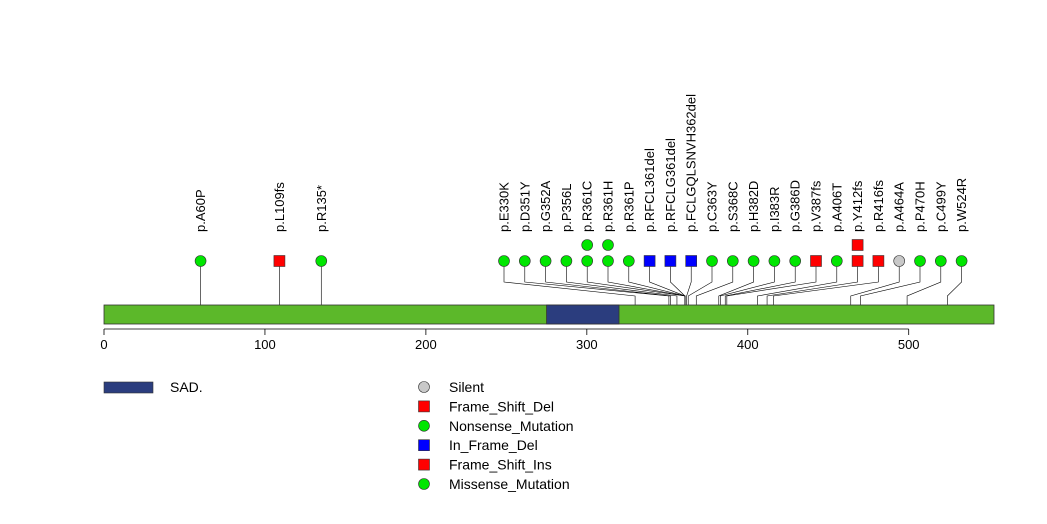  I want to click on mutation-label: p.V387fs, so click(816, 206).